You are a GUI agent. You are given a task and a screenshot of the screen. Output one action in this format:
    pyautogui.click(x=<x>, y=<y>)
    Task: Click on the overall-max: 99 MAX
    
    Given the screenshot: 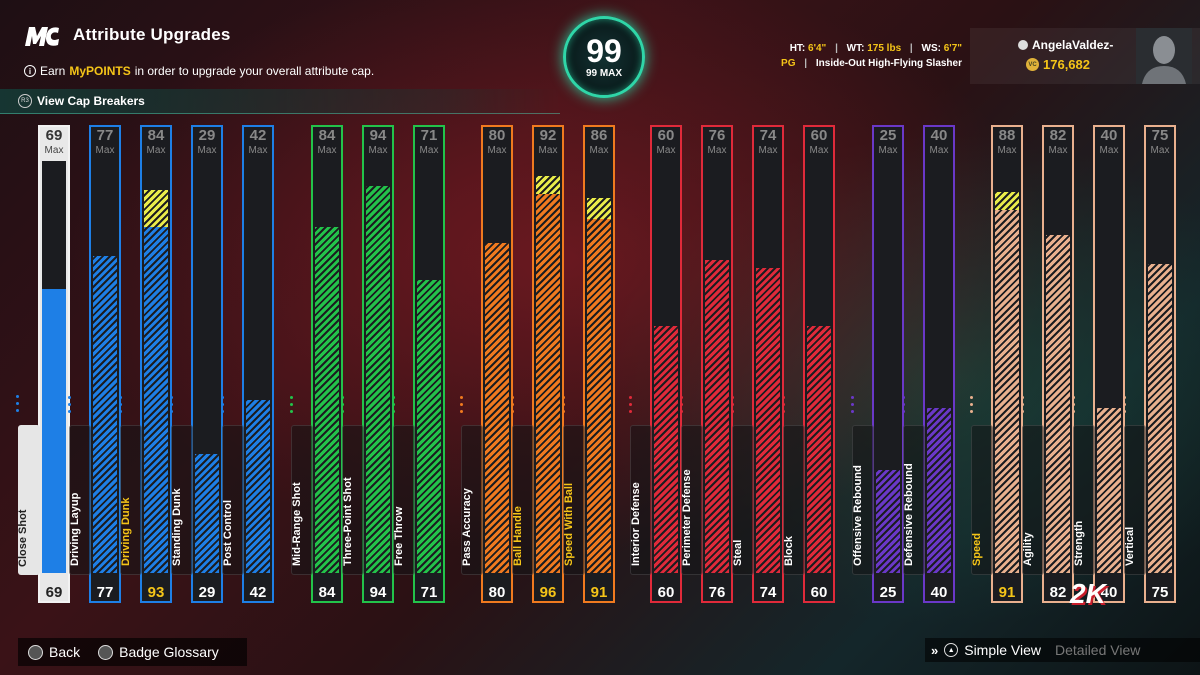 What is the action you would take?
    pyautogui.click(x=604, y=73)
    